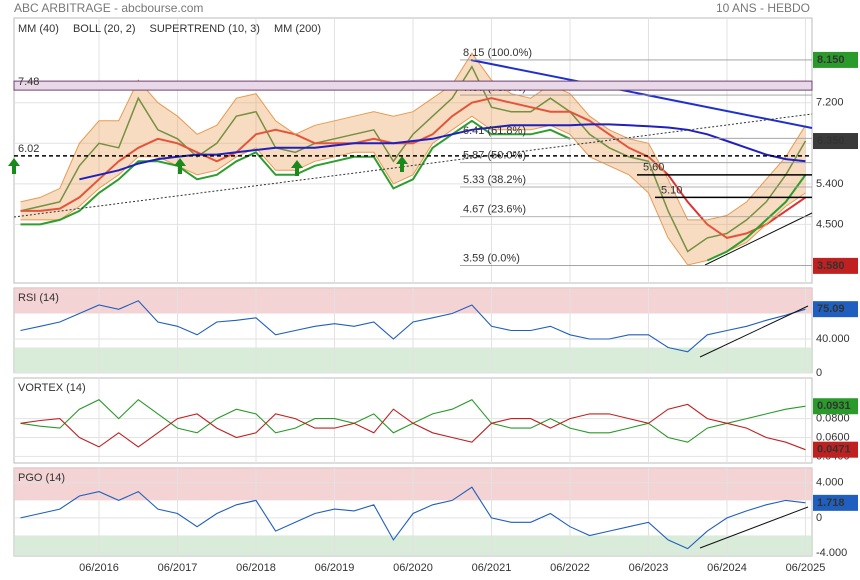 This screenshot has height=580, width=860. I want to click on panel-title: RSI (14), so click(38, 298).